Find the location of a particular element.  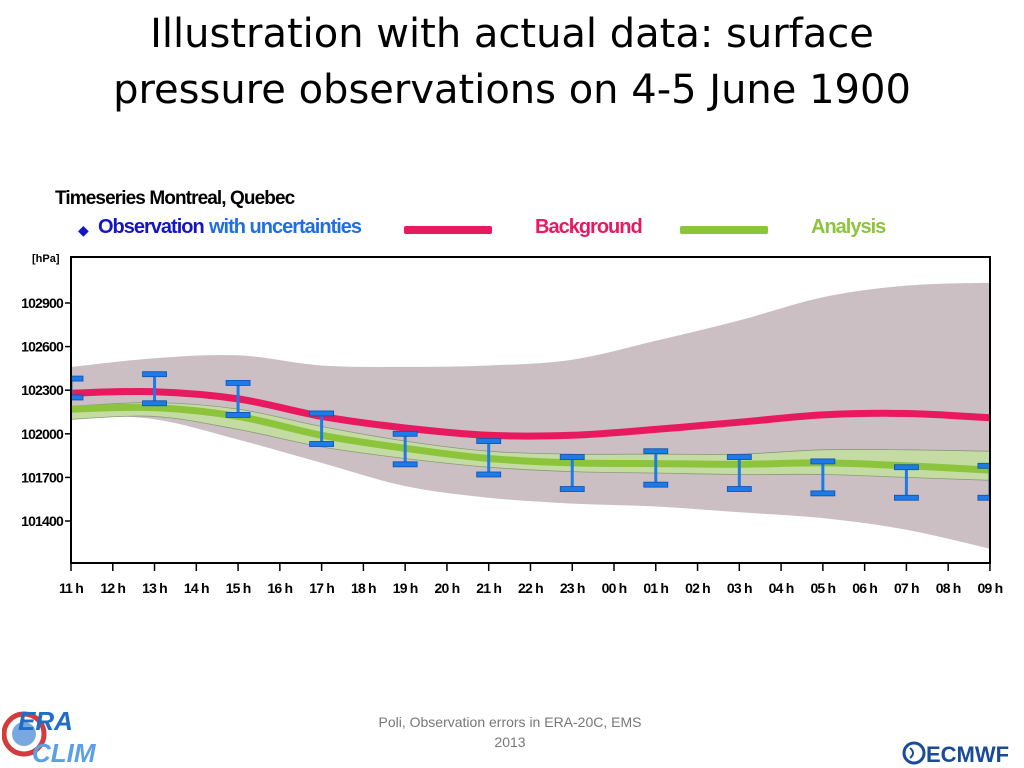

chart-title: Timeseries Montreal, Quebec is located at coordinates (175, 198).